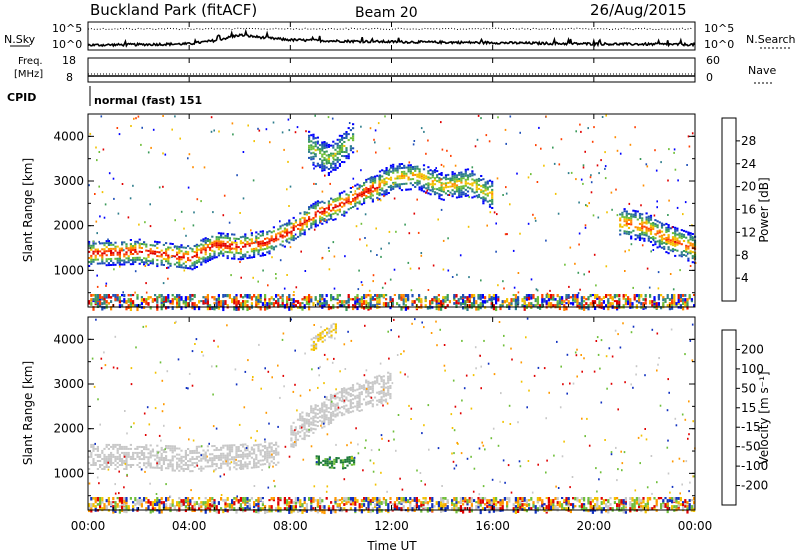 Image resolution: width=800 pixels, height=554 pixels. I want to click on cpid-mode: normal (fast) 151, so click(148, 100).